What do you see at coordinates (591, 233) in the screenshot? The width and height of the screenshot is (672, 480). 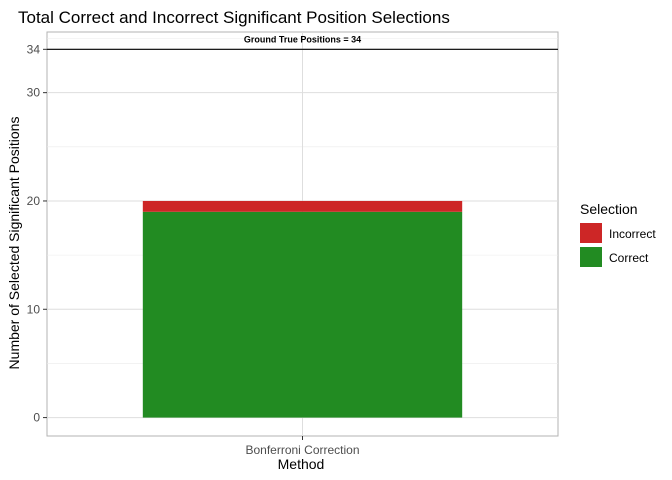 I see `legend-key-incorrect` at bounding box center [591, 233].